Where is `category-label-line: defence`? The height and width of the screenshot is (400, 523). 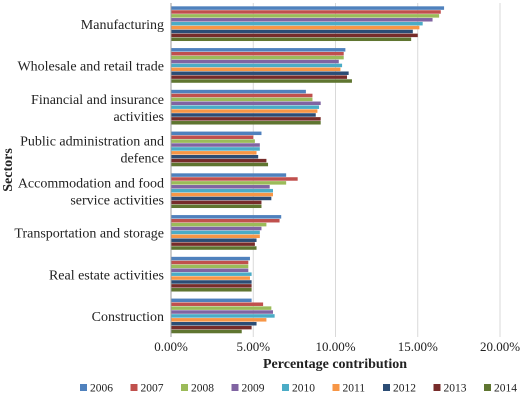 category-label-line: defence is located at coordinates (142, 159).